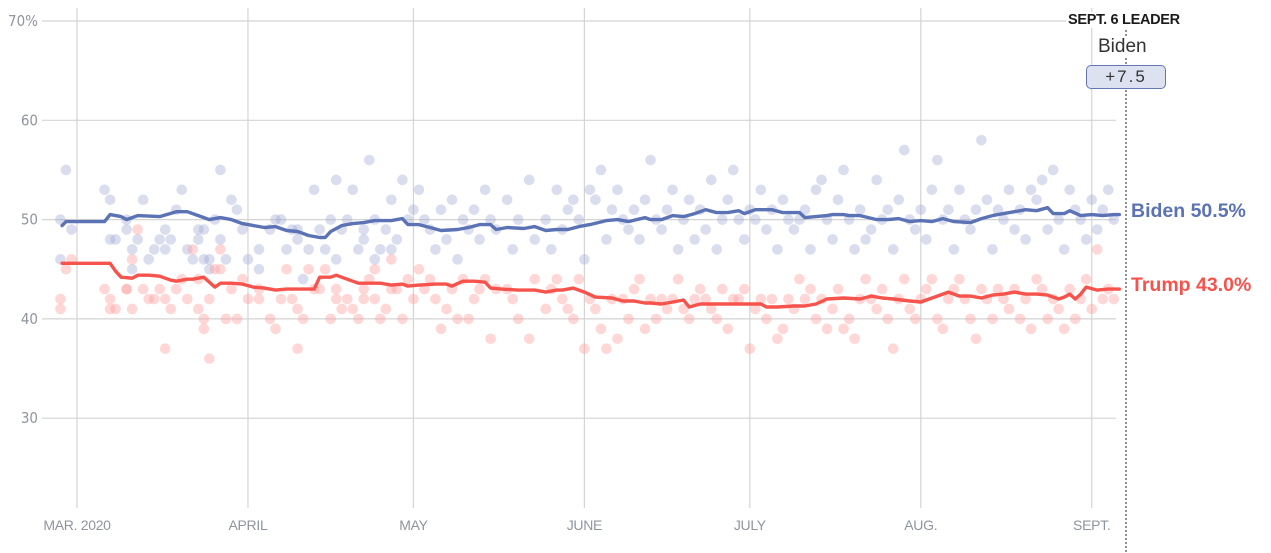 The height and width of the screenshot is (553, 1271). I want to click on y-tick-label: 50, so click(29, 220).